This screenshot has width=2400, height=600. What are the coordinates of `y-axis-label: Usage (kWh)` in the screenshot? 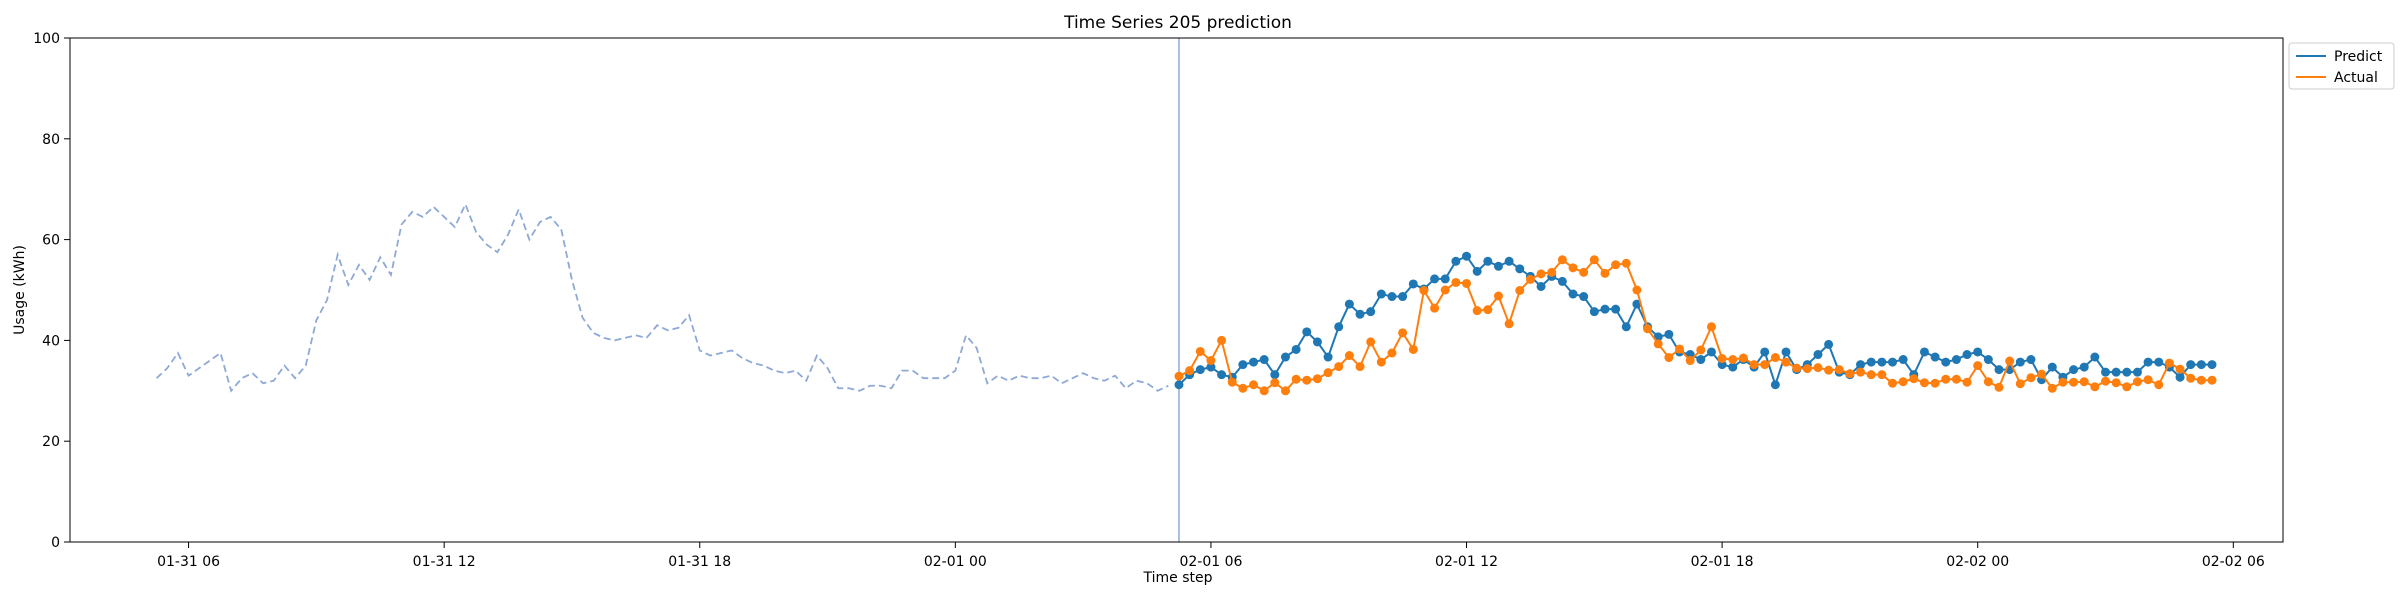 It's located at (20, 290).